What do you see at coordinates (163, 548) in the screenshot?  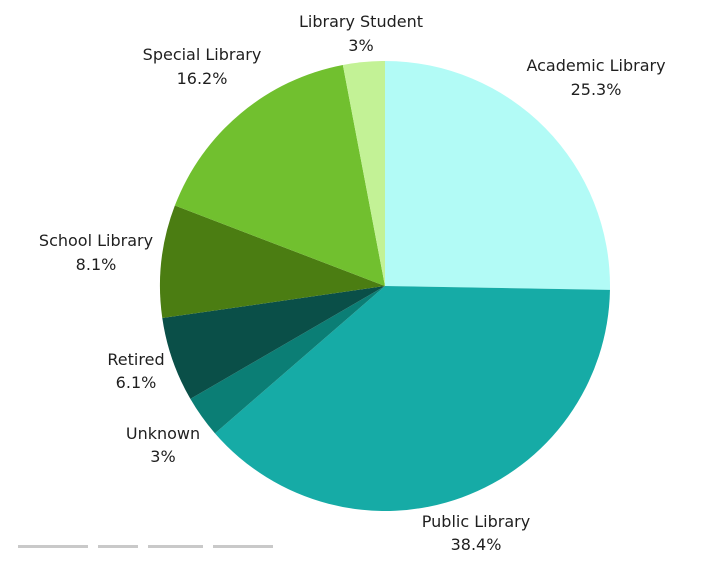 I see `cropped-footer-text` at bounding box center [163, 548].